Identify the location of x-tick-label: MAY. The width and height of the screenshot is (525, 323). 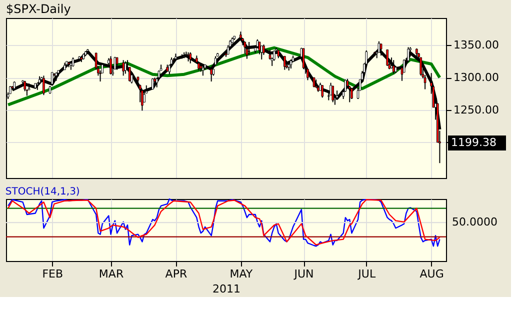
(241, 274).